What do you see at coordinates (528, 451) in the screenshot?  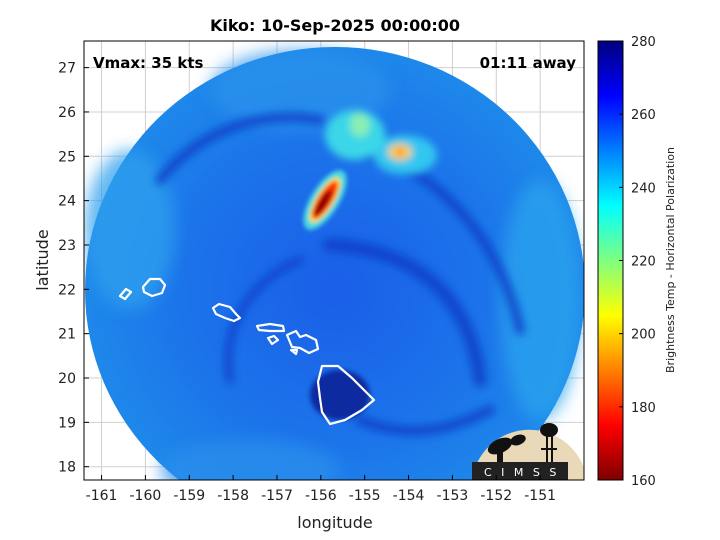 I see `cimss-logo: C I M S S` at bounding box center [528, 451].